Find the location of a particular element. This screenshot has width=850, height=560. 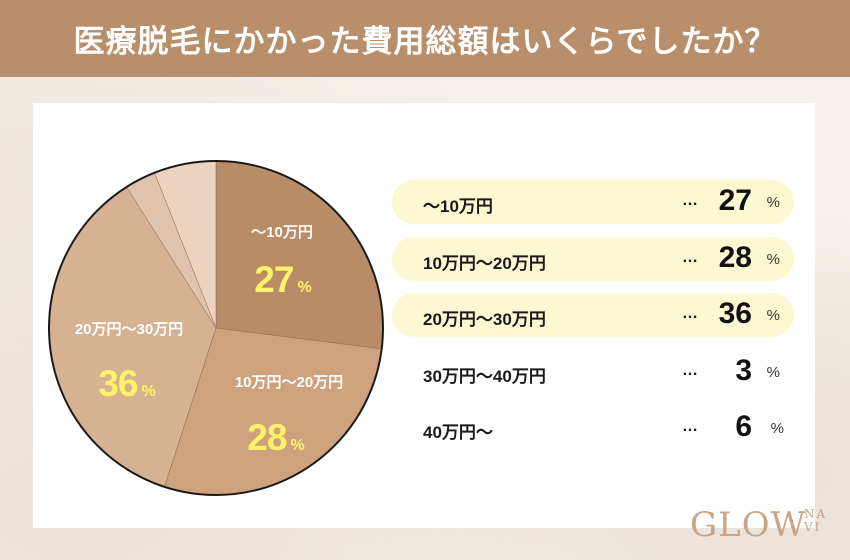

legend-value: 28 is located at coordinates (735, 257).